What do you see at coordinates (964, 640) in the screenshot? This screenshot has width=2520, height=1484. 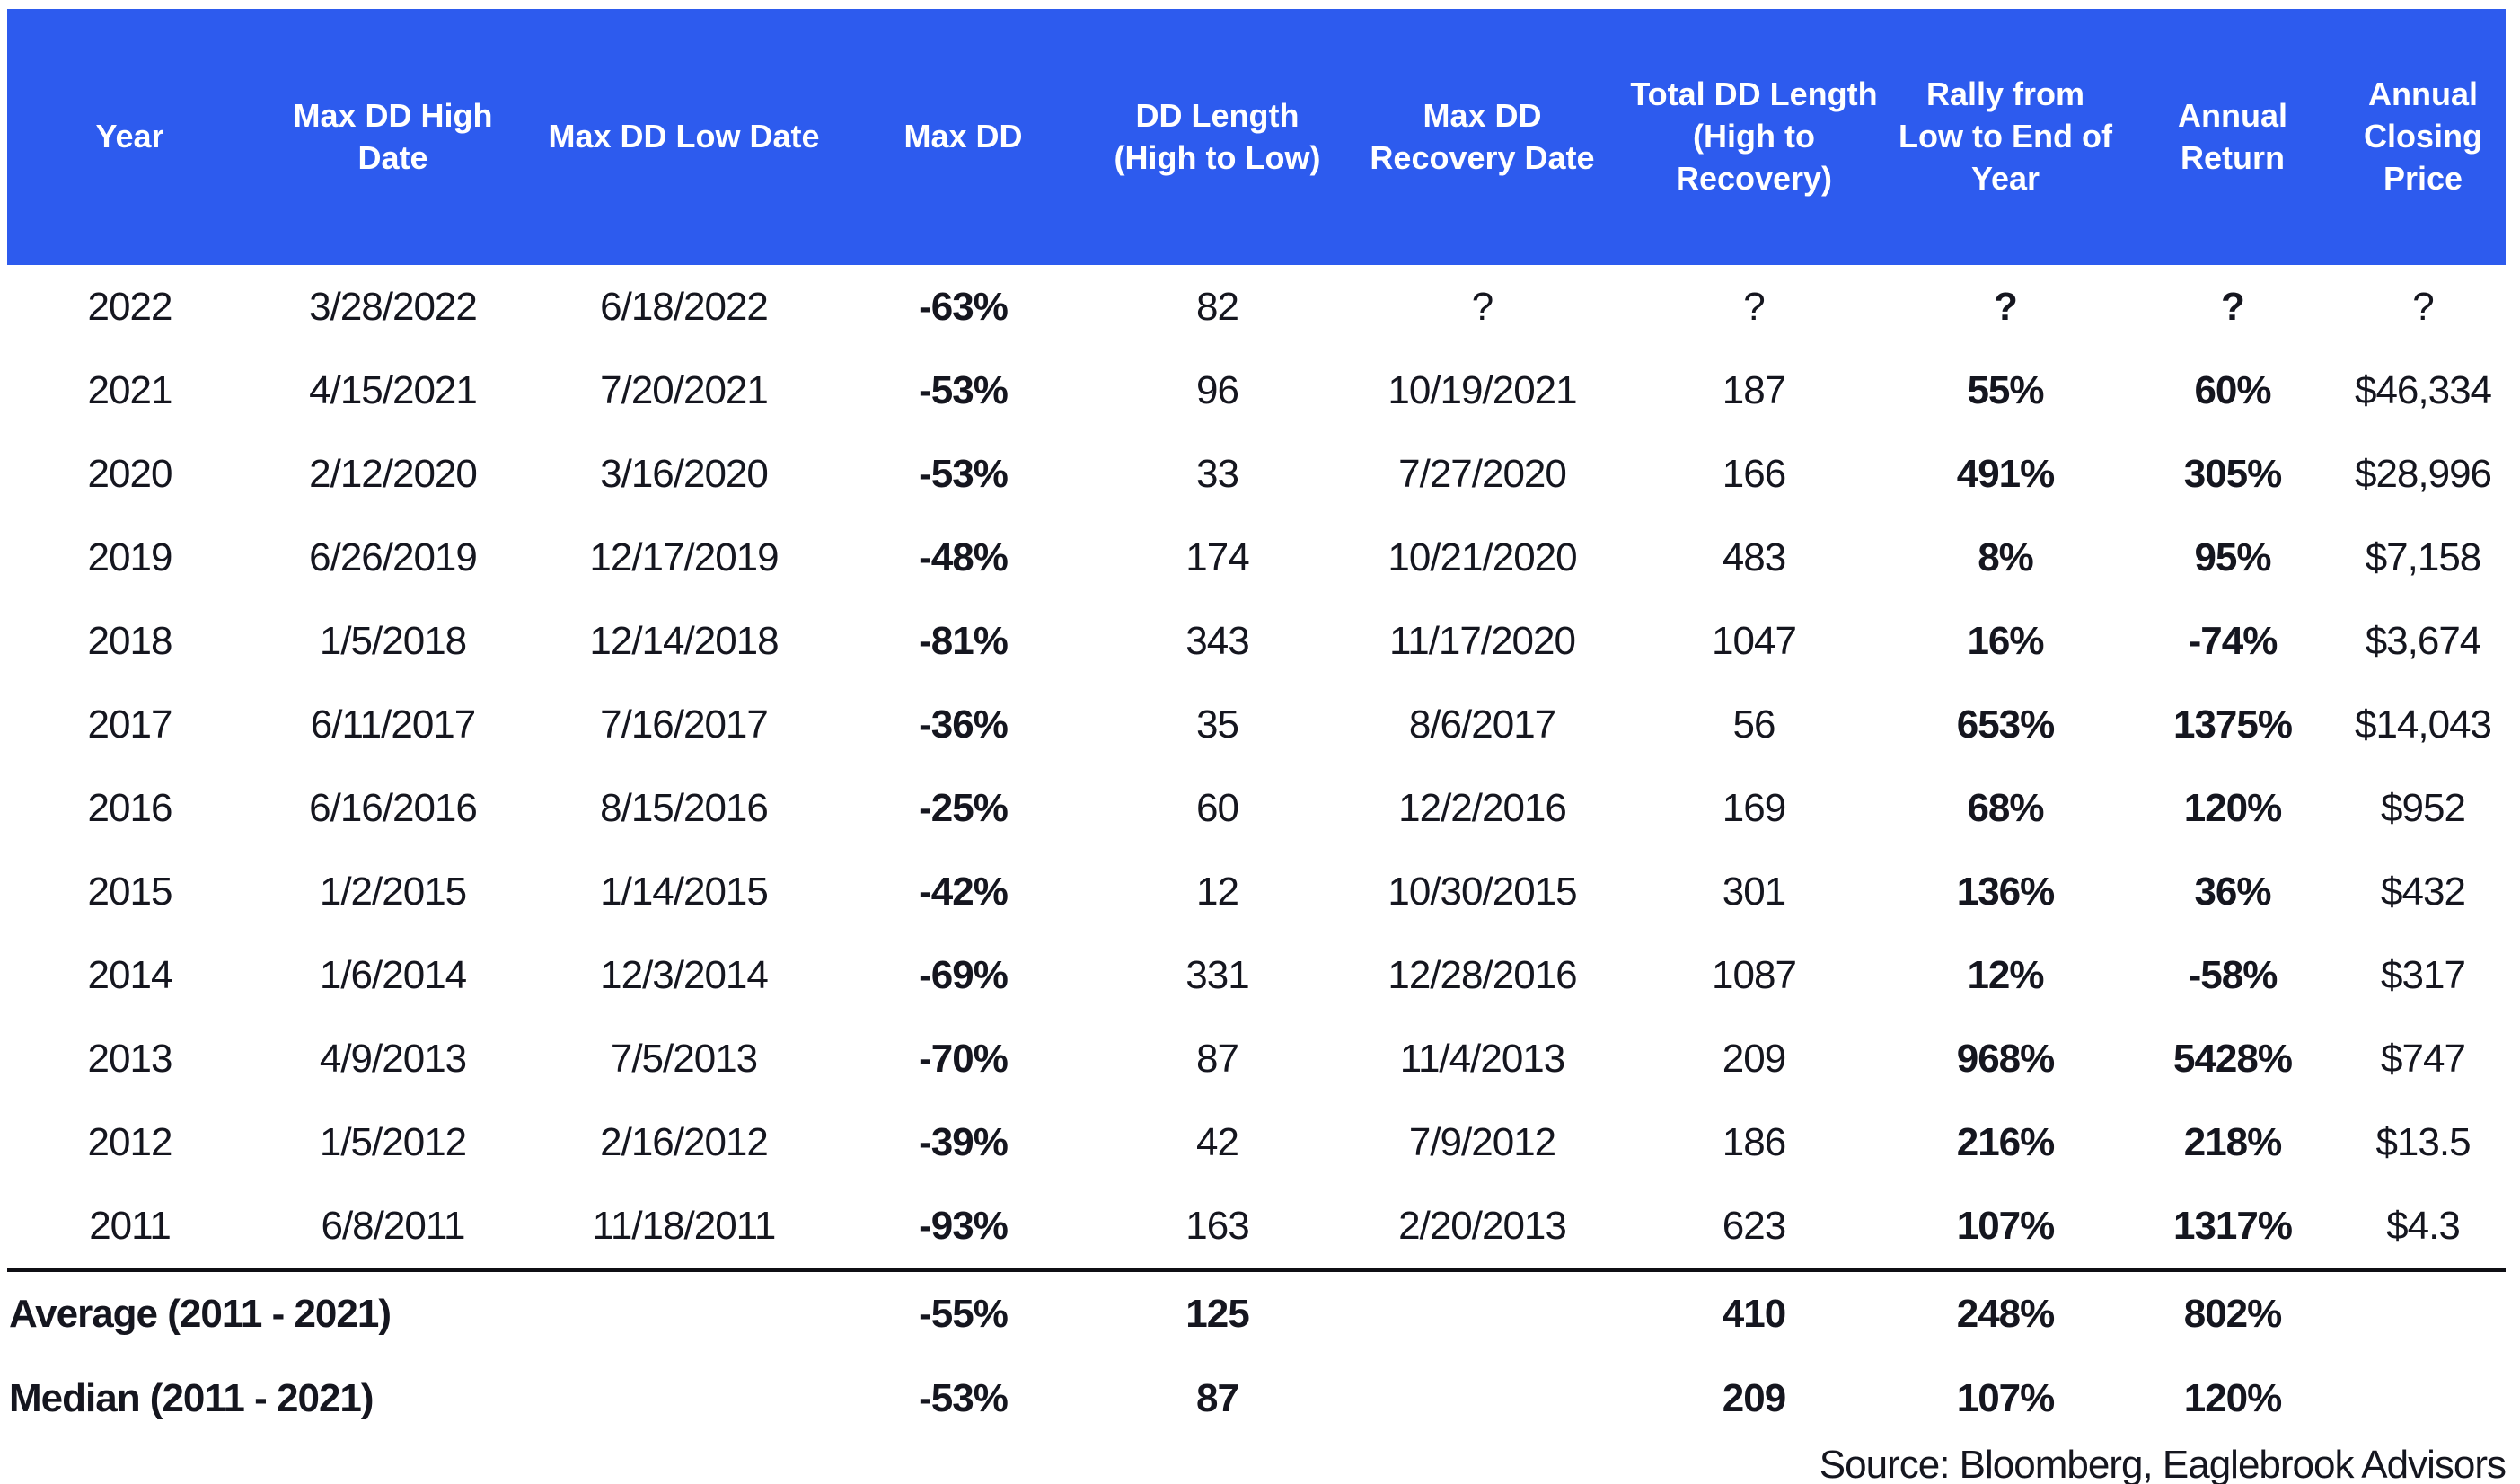 I see `cell-max-dd: -81%` at bounding box center [964, 640].